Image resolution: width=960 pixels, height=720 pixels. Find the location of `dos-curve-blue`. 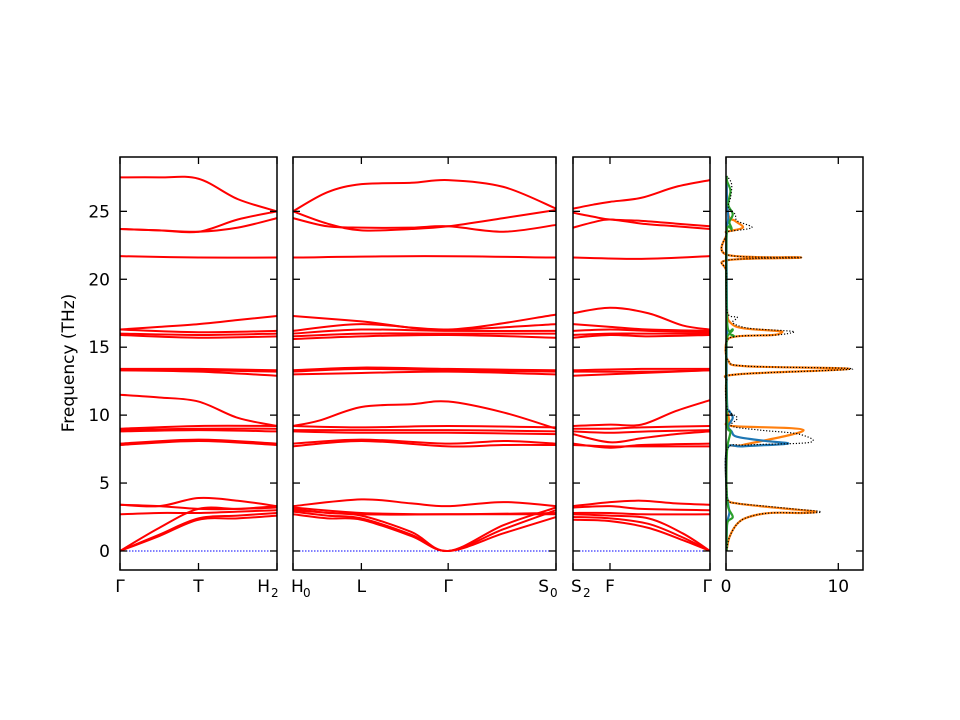

dos-curve-blue is located at coordinates (757, 363).